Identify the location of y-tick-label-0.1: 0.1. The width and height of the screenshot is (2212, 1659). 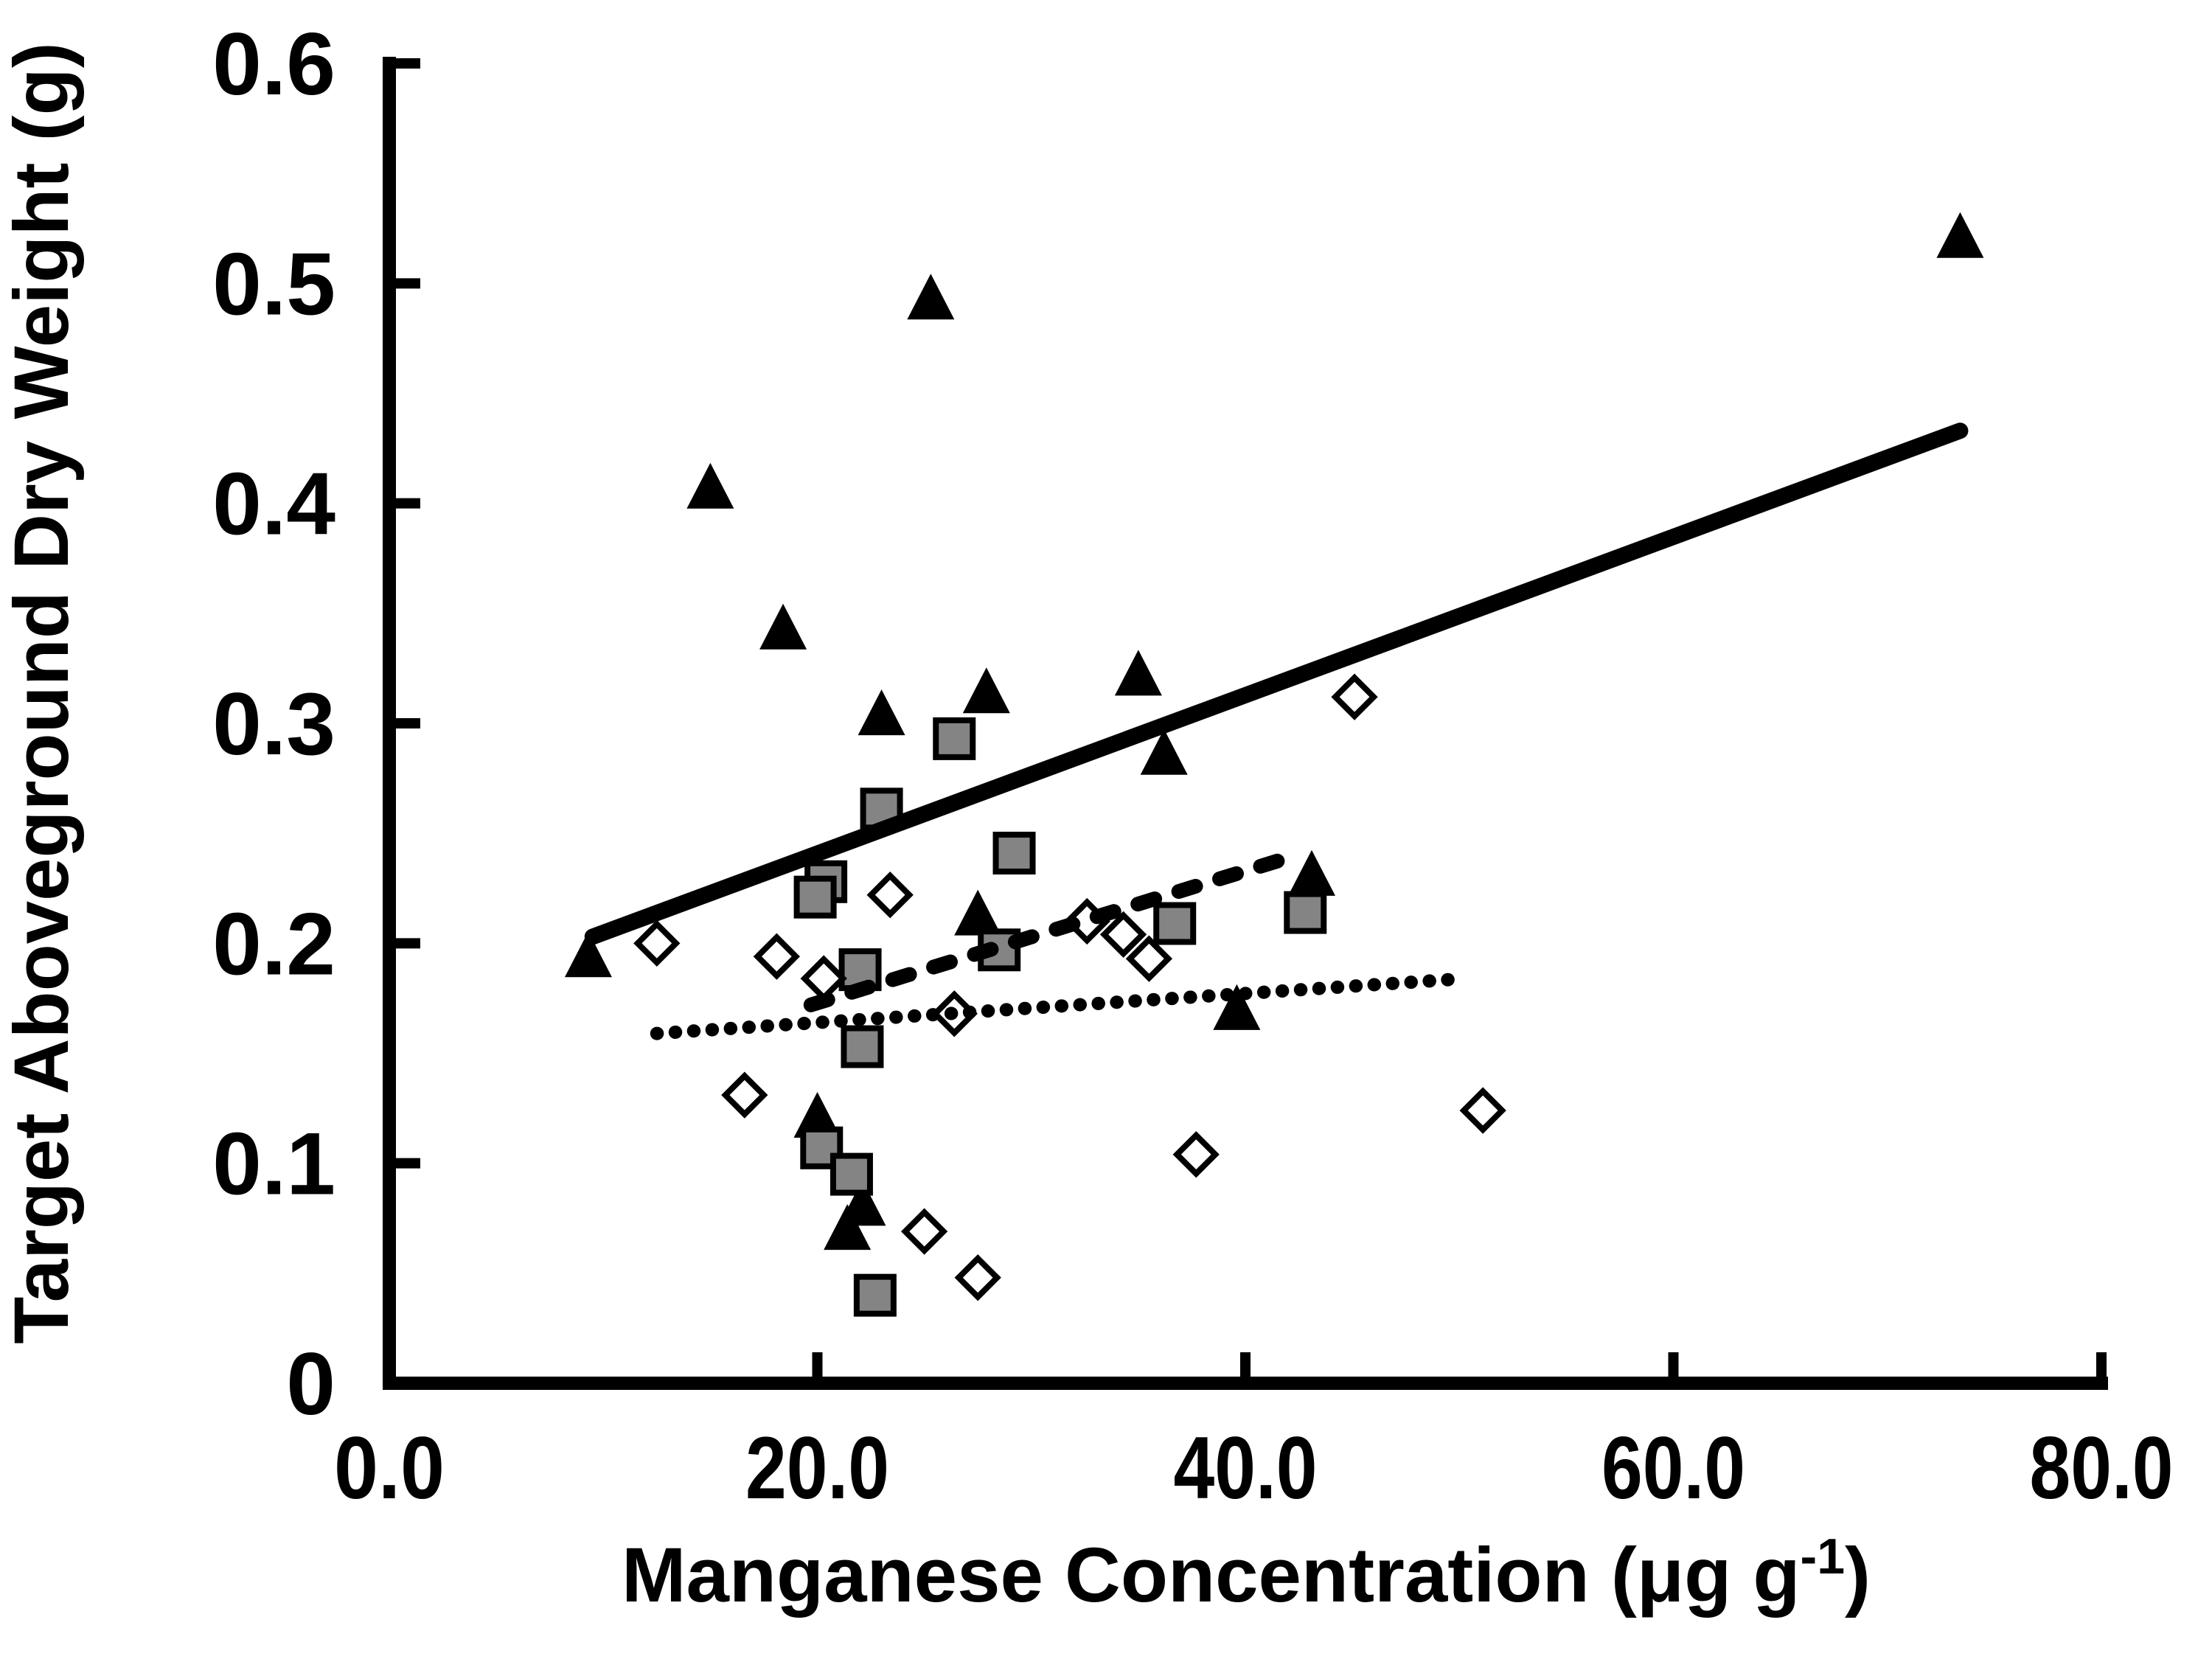
(273, 1164).